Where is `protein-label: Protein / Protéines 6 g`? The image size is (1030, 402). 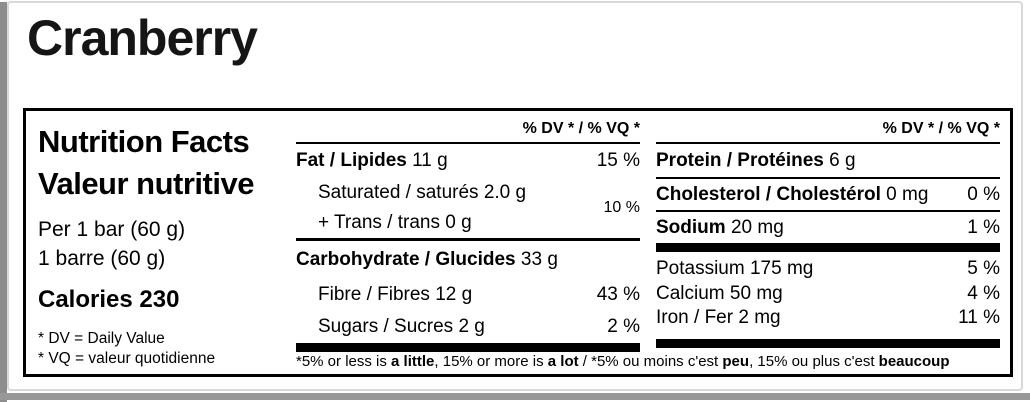 protein-label: Protein / Protéines 6 g is located at coordinates (756, 160).